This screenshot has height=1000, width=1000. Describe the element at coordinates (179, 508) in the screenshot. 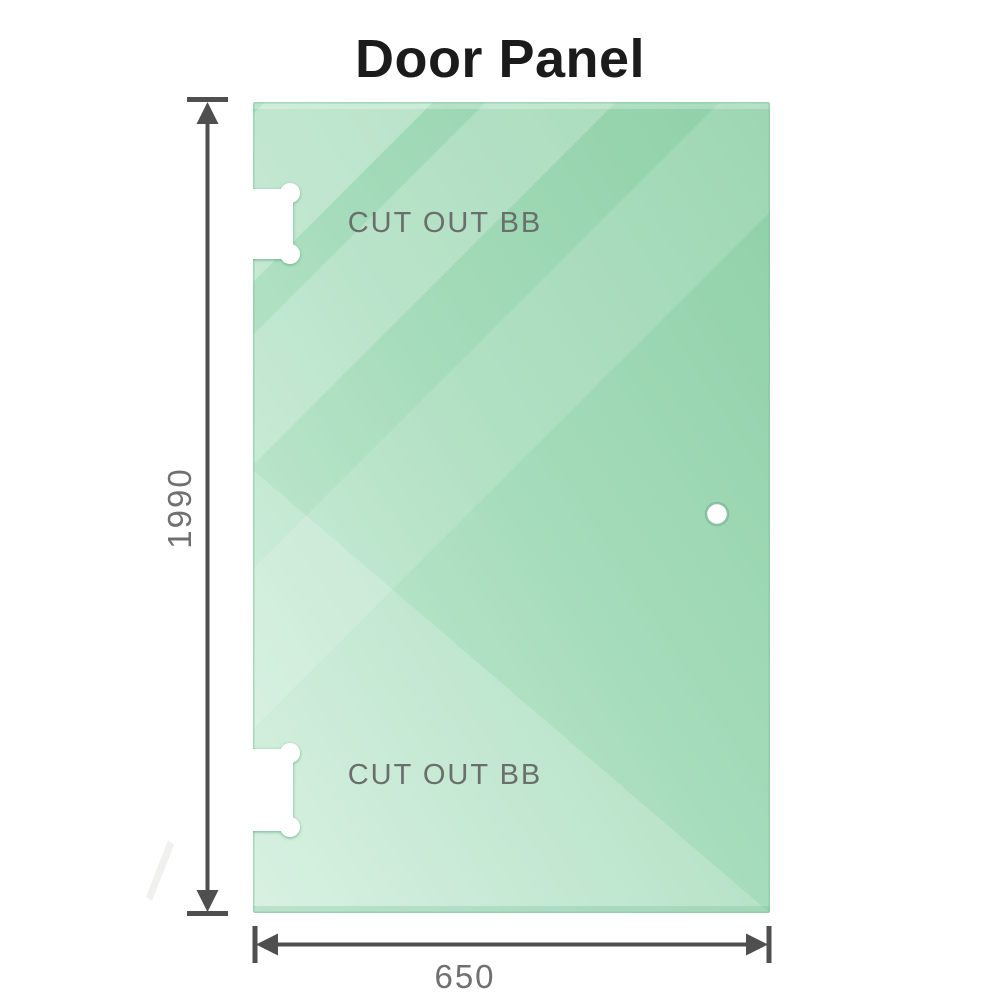

I see `height-dimension-label: 1990` at that location.